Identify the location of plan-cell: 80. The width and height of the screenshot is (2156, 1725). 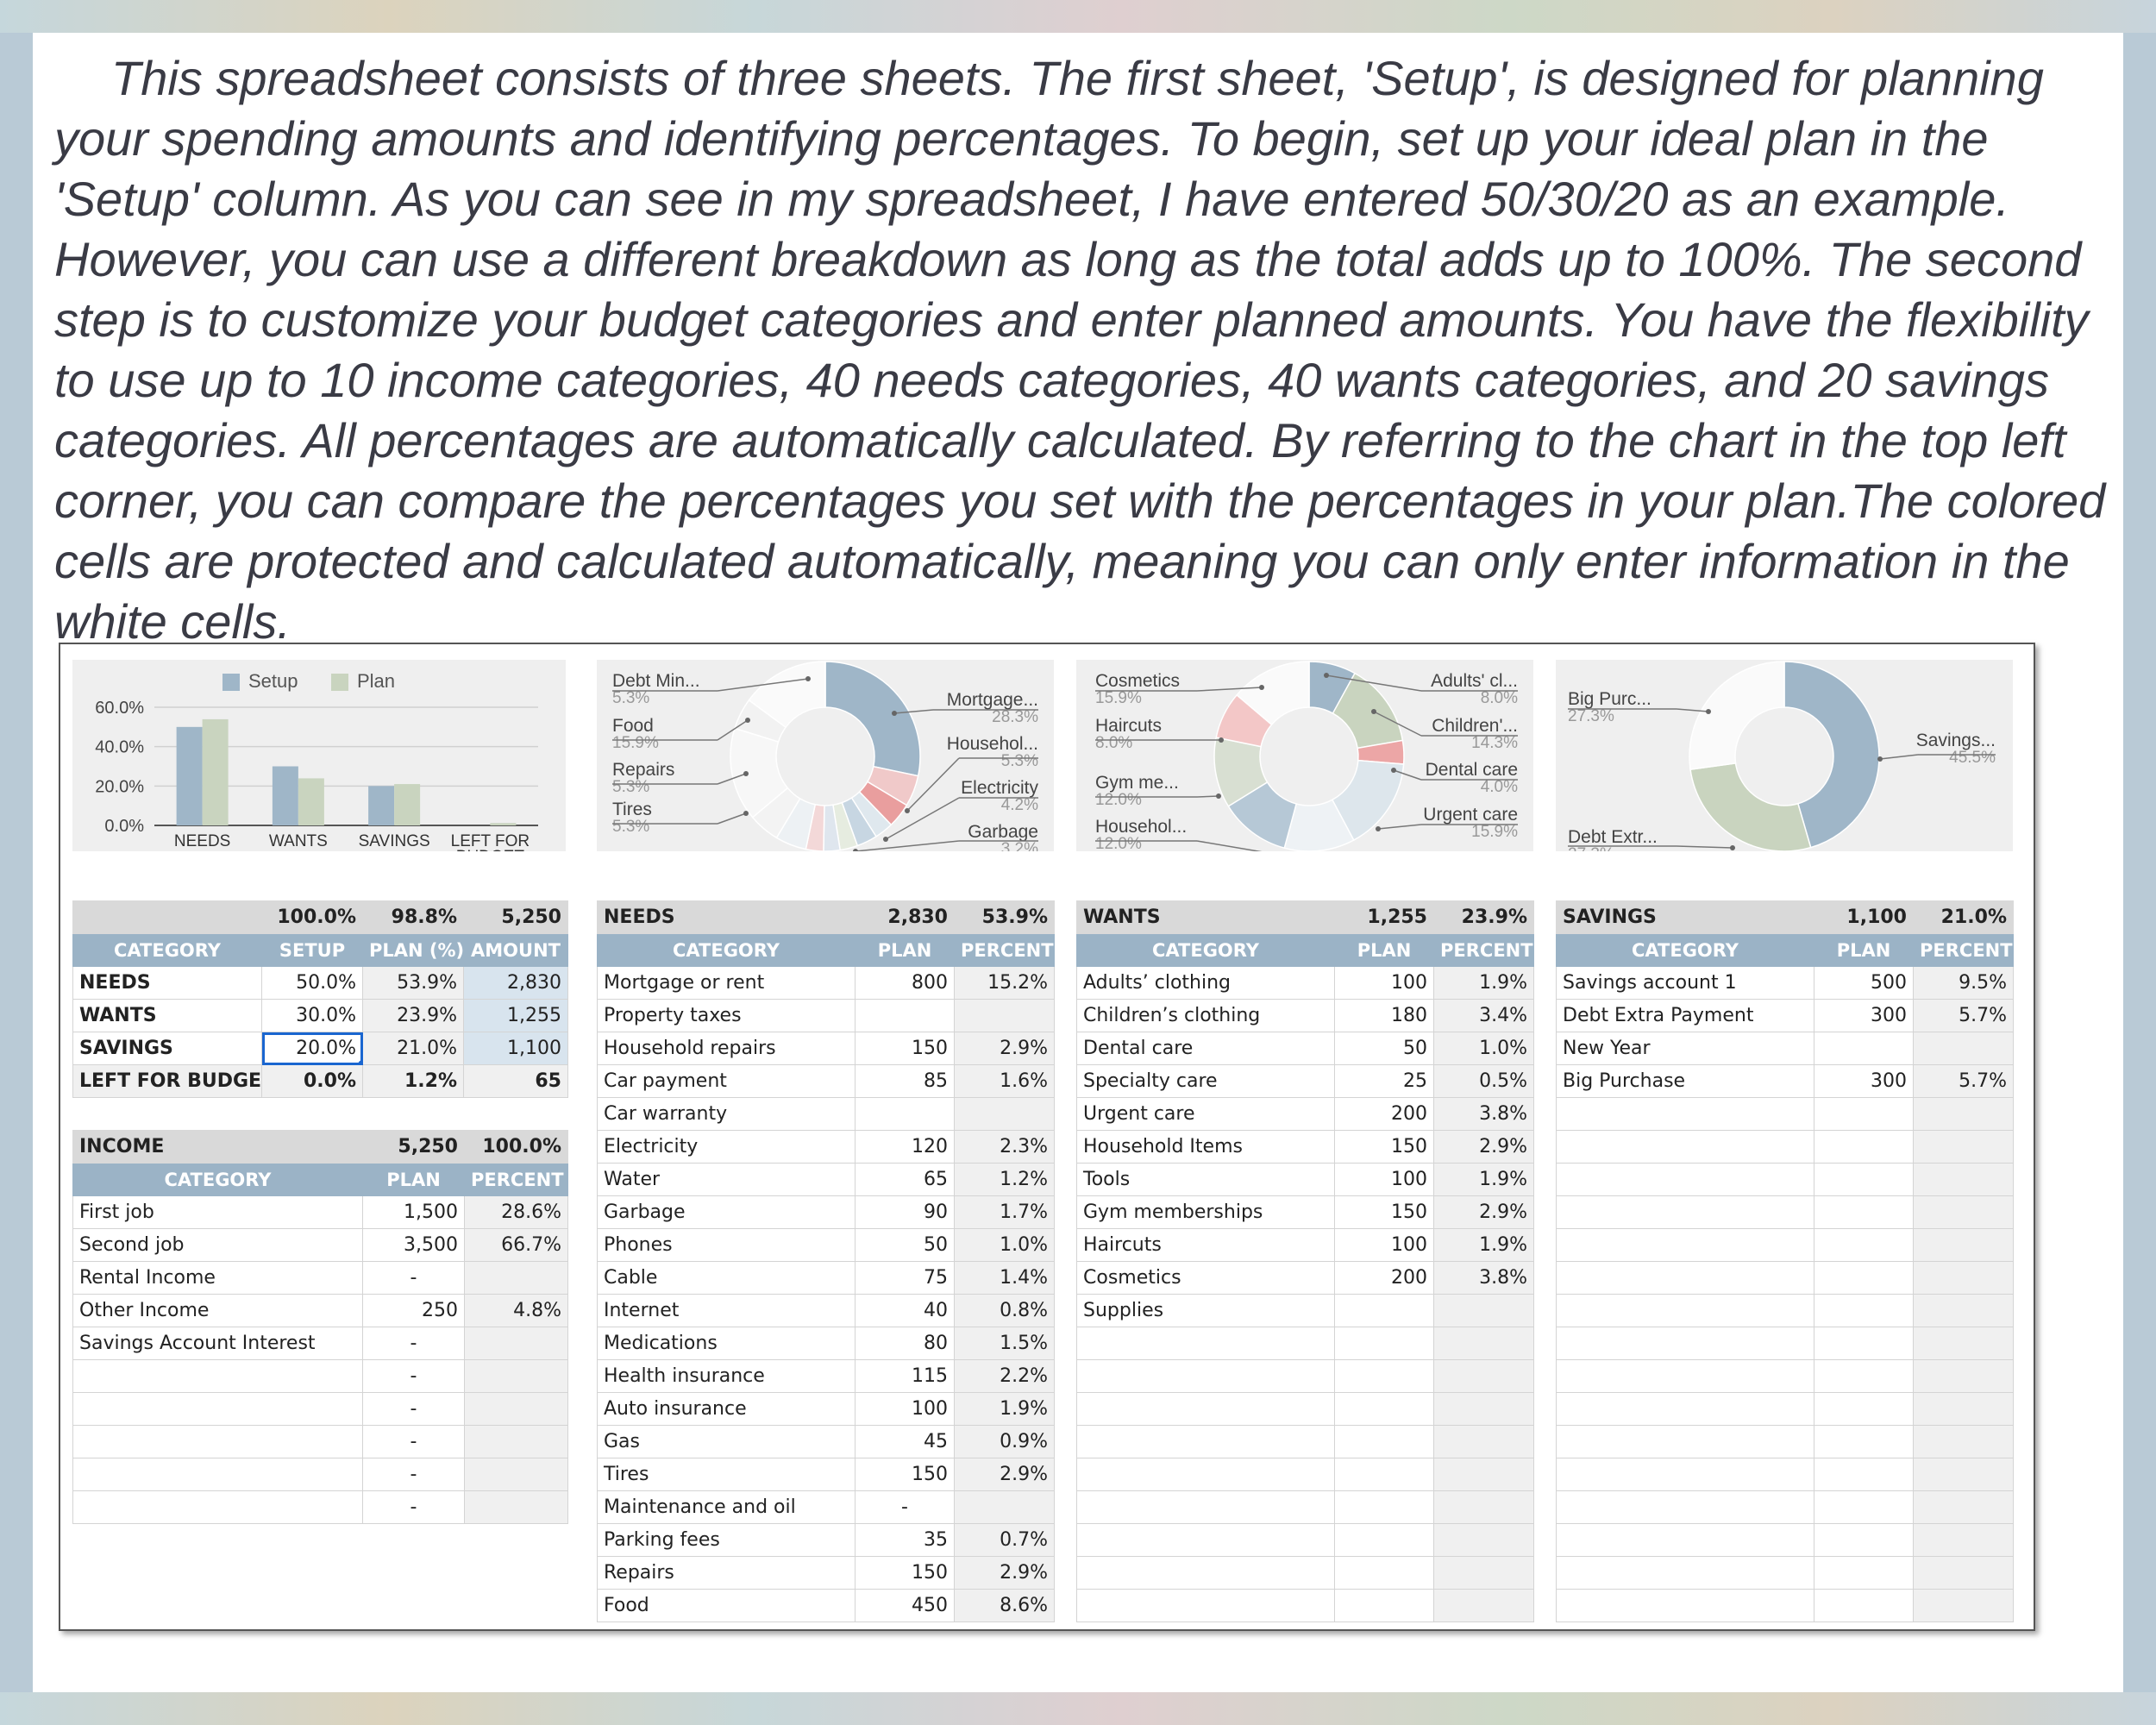
(905, 1344).